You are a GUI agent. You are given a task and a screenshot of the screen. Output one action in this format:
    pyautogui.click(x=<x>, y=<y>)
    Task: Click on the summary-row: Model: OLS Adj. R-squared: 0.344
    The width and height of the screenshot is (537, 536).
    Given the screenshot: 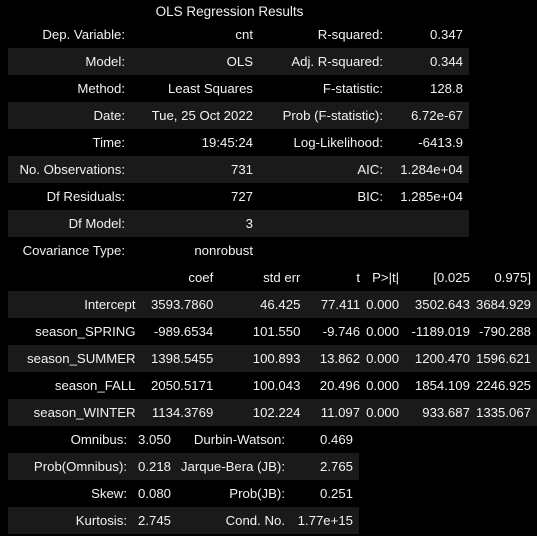 What is the action you would take?
    pyautogui.click(x=238, y=61)
    